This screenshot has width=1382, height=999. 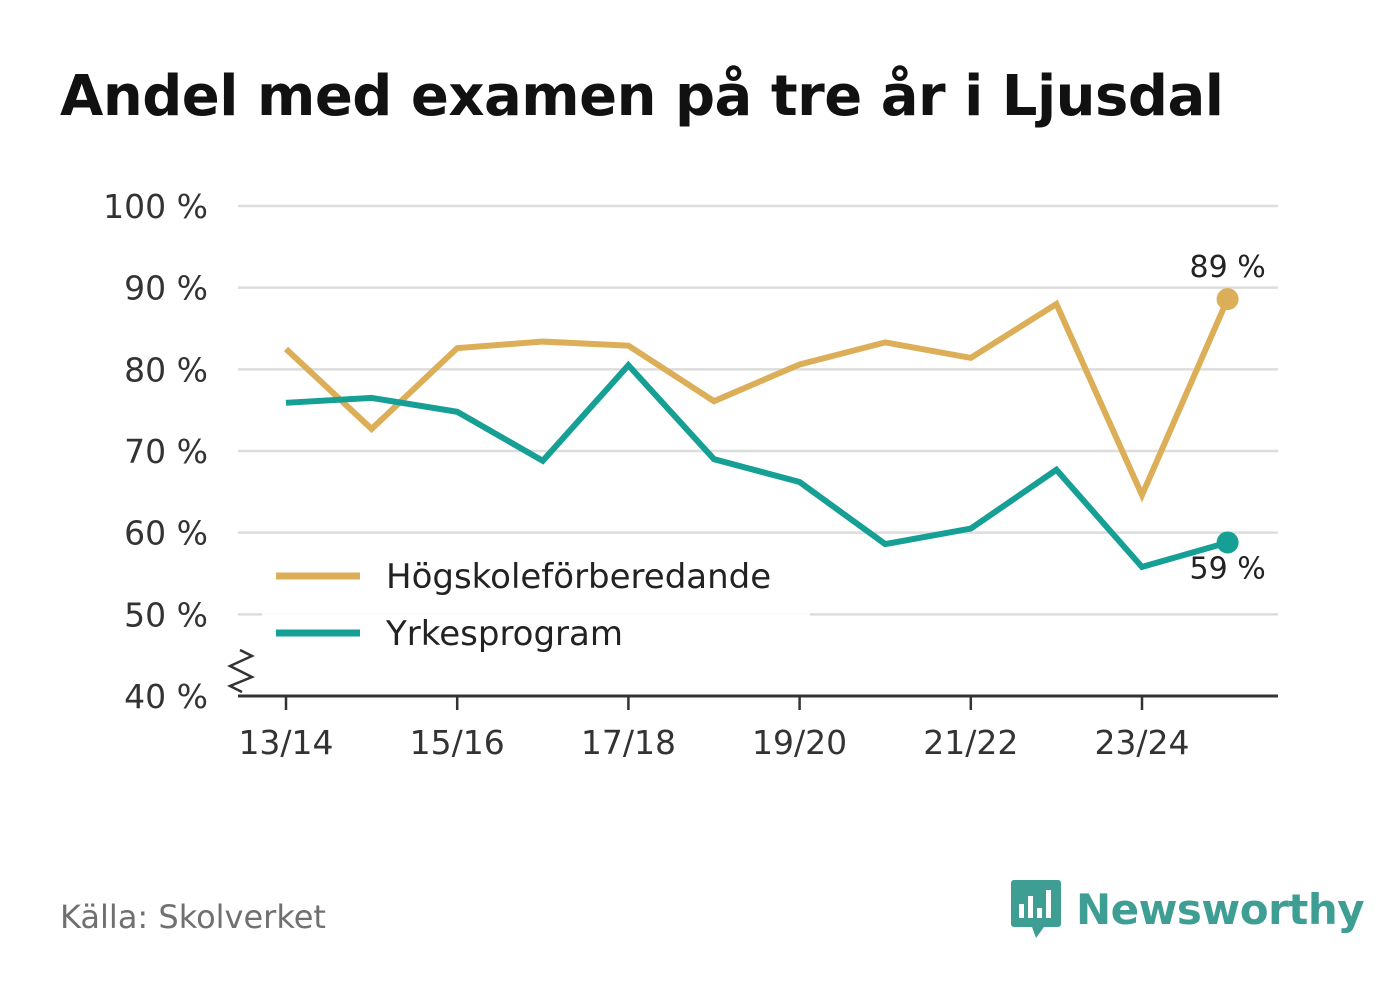 What do you see at coordinates (757, 400) in the screenshot?
I see `series-line-hogskoleforberedande` at bounding box center [757, 400].